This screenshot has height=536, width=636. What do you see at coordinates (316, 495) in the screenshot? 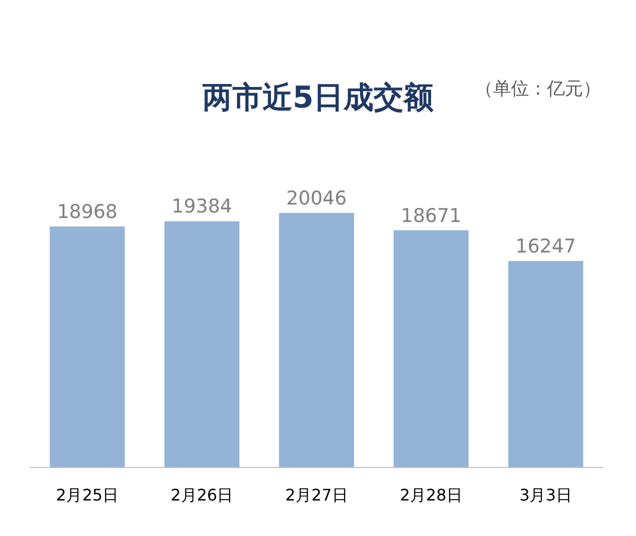
I see `x-tick-label: 2月27日` at bounding box center [316, 495].